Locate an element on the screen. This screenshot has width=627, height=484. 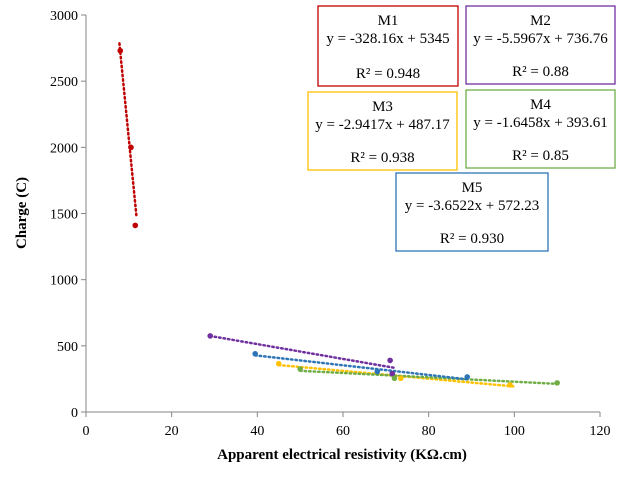
r-squared-m1: R² = 0.948 is located at coordinates (388, 74).